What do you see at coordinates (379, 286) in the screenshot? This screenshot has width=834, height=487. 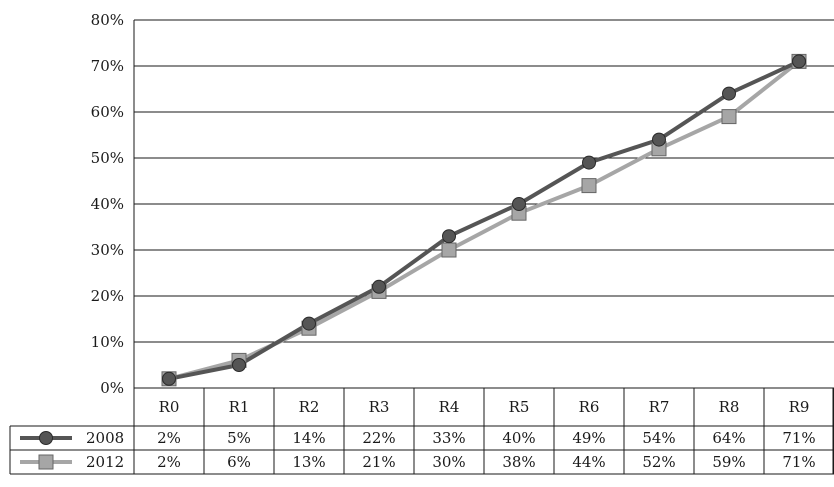 I see `data-point-2008-R3` at bounding box center [379, 286].